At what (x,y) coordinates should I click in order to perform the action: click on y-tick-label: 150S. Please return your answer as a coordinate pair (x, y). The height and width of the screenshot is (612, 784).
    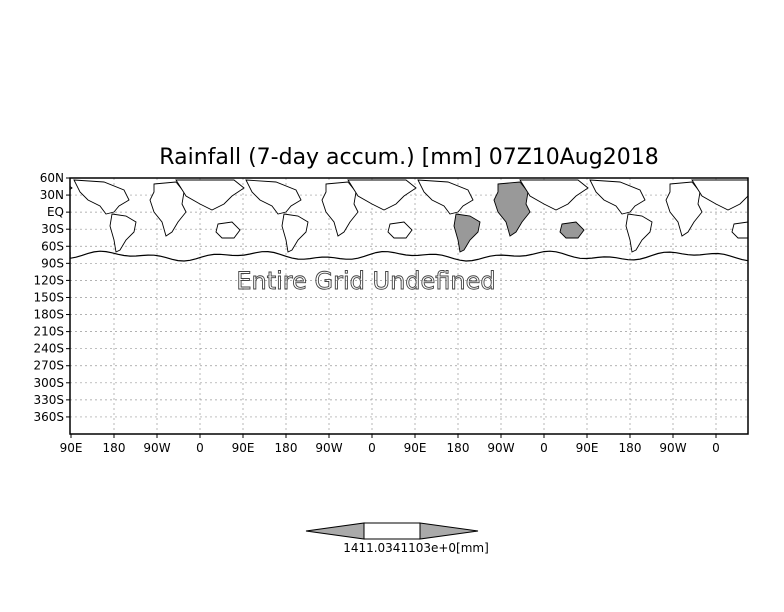
    Looking at the image, I should click on (48, 297).